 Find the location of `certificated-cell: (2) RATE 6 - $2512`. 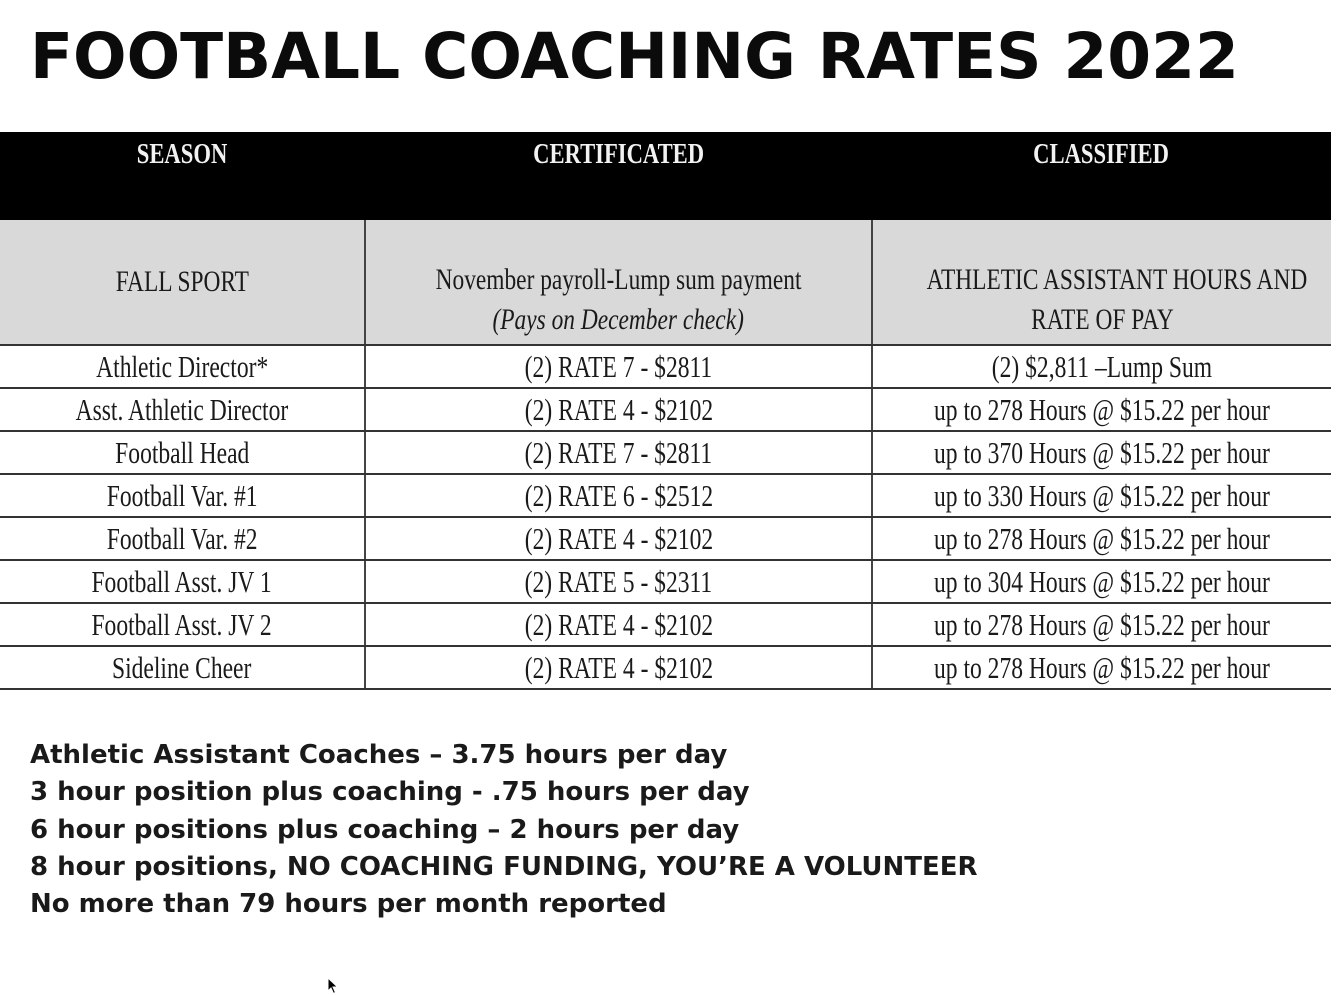

certificated-cell: (2) RATE 6 - $2512 is located at coordinates (618, 496).